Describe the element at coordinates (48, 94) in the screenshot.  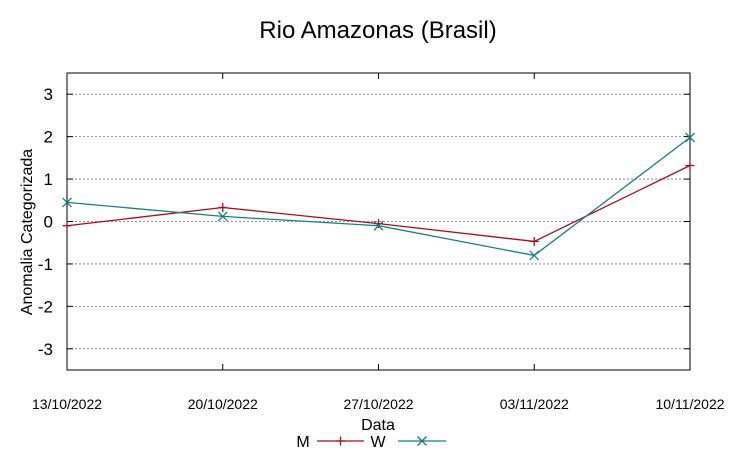
I see `y-tick-label: 3` at that location.